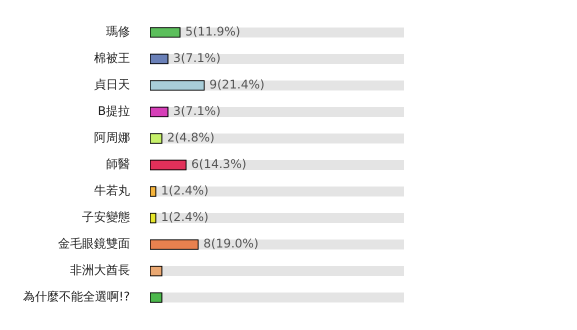 This screenshot has height=330, width=577. I want to click on y-tick-label: 棉被王, so click(112, 58).